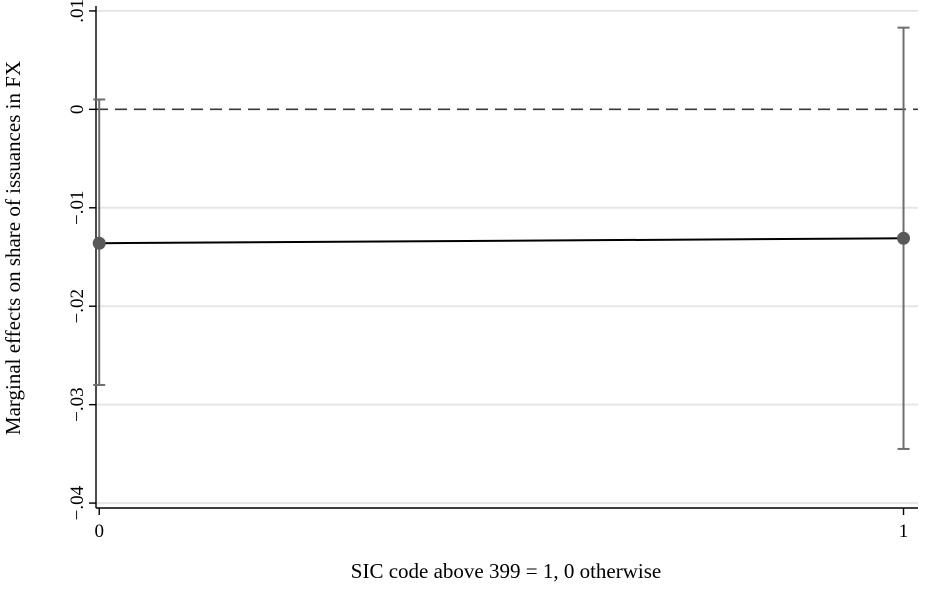 The width and height of the screenshot is (925, 591). What do you see at coordinates (77, 404) in the screenshot?
I see `y-tick-label-4: −.03` at bounding box center [77, 404].